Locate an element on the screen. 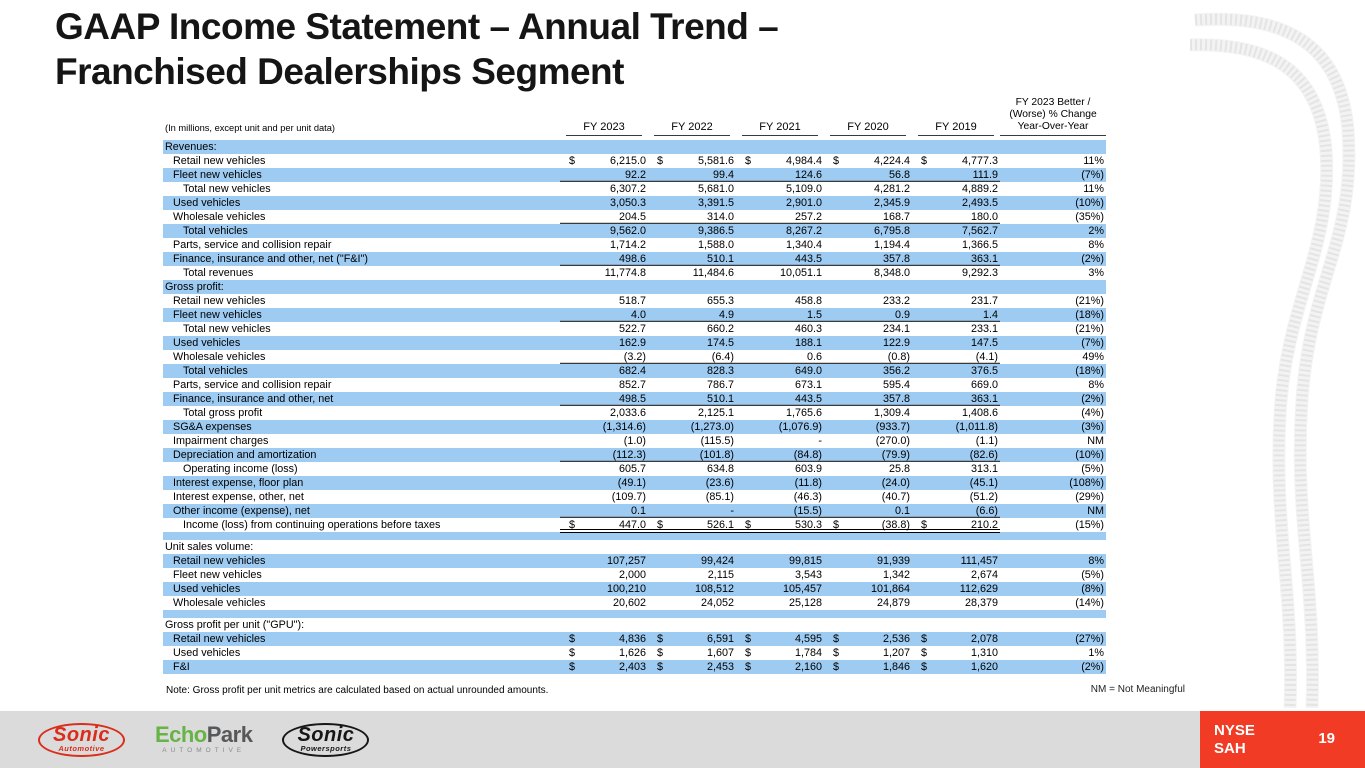 The image size is (1365, 768). value-text: 595.4 is located at coordinates (896, 385).